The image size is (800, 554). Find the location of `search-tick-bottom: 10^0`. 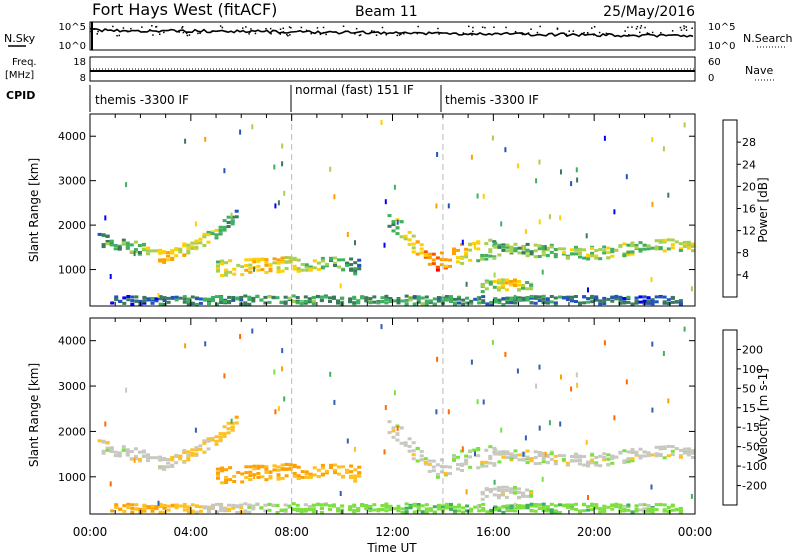

search-tick-bottom: 10^0 is located at coordinates (721, 46).